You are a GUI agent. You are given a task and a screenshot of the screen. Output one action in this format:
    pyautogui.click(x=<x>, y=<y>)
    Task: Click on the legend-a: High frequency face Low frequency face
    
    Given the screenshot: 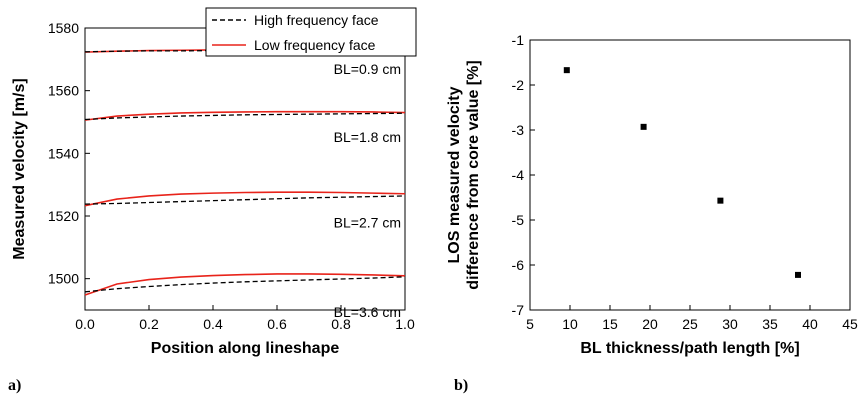 What is the action you would take?
    pyautogui.click(x=311, y=32)
    